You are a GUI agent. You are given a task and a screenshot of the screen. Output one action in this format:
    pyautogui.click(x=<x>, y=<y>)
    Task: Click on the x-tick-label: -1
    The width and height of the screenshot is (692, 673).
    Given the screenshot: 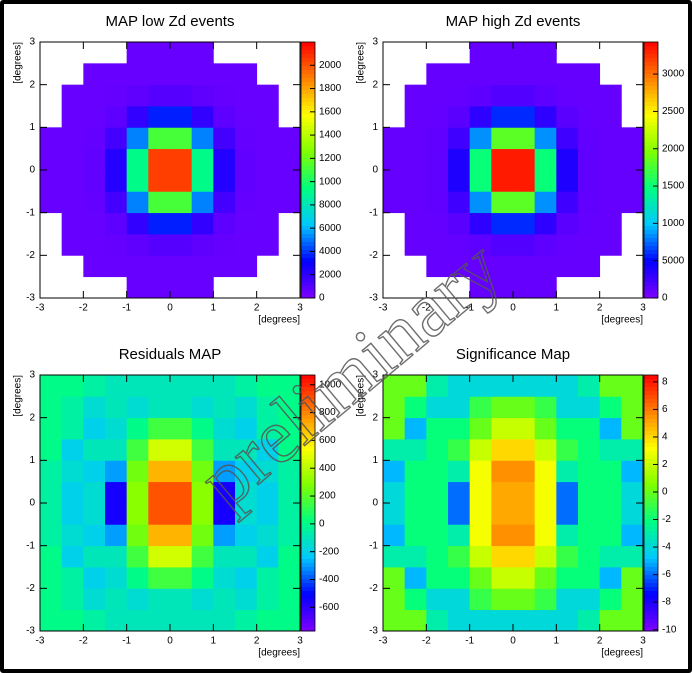 What is the action you would take?
    pyautogui.click(x=126, y=308)
    